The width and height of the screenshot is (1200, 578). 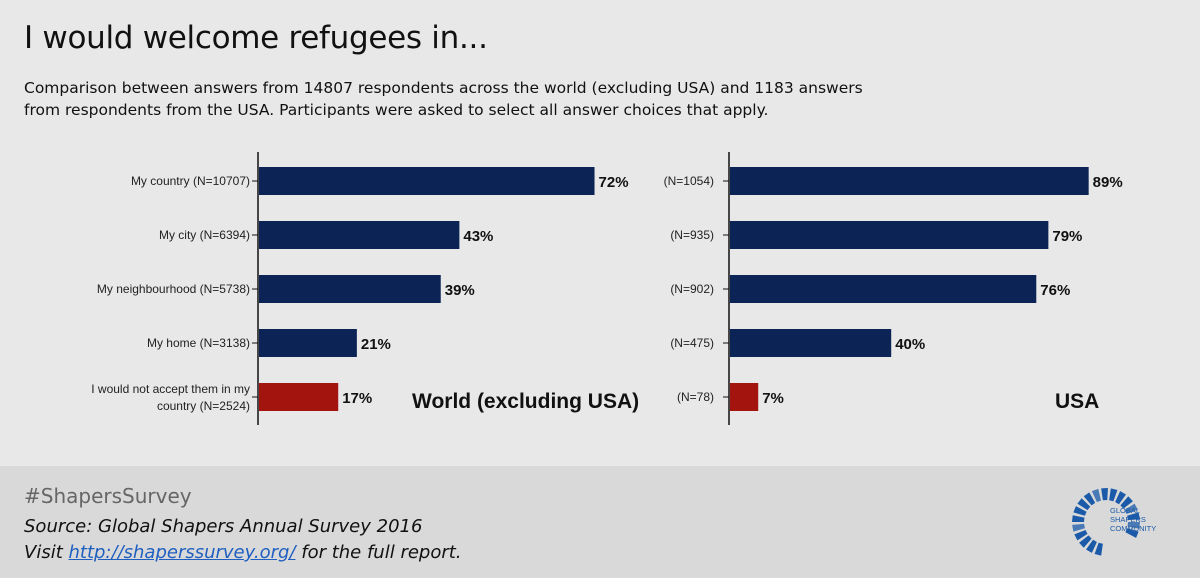 What do you see at coordinates (1077, 401) in the screenshot?
I see `panel-label: USA` at bounding box center [1077, 401].